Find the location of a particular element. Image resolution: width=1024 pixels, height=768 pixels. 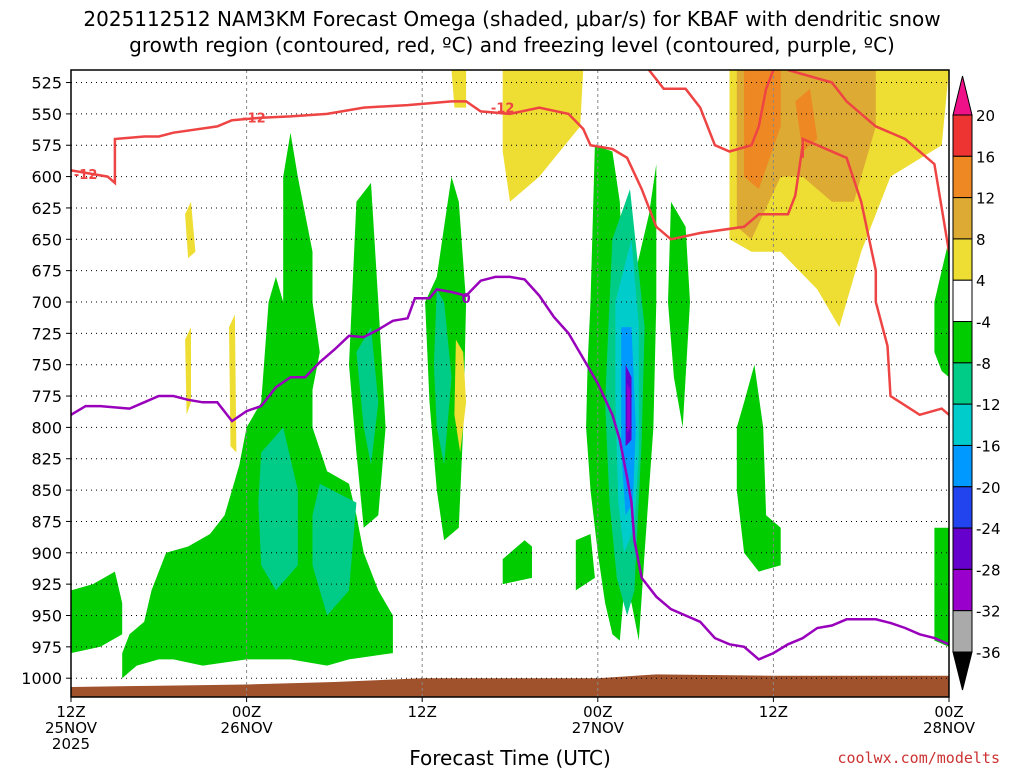

omega-region-descent-h30 is located at coordinates (543, 136).